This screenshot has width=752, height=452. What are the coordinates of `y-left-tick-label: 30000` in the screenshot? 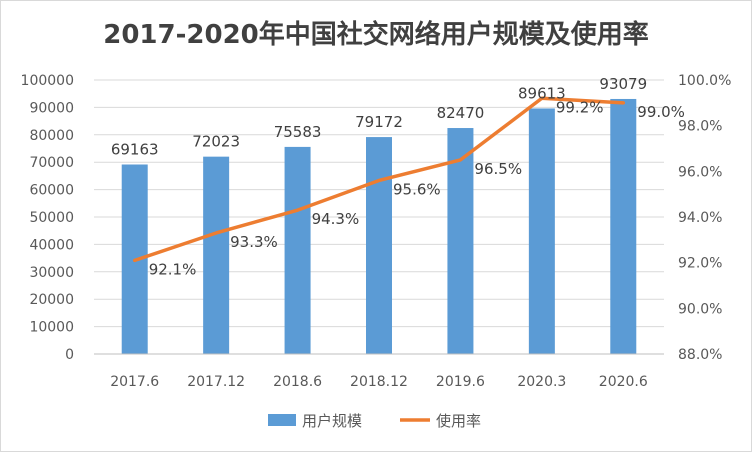 It's located at (51, 273).